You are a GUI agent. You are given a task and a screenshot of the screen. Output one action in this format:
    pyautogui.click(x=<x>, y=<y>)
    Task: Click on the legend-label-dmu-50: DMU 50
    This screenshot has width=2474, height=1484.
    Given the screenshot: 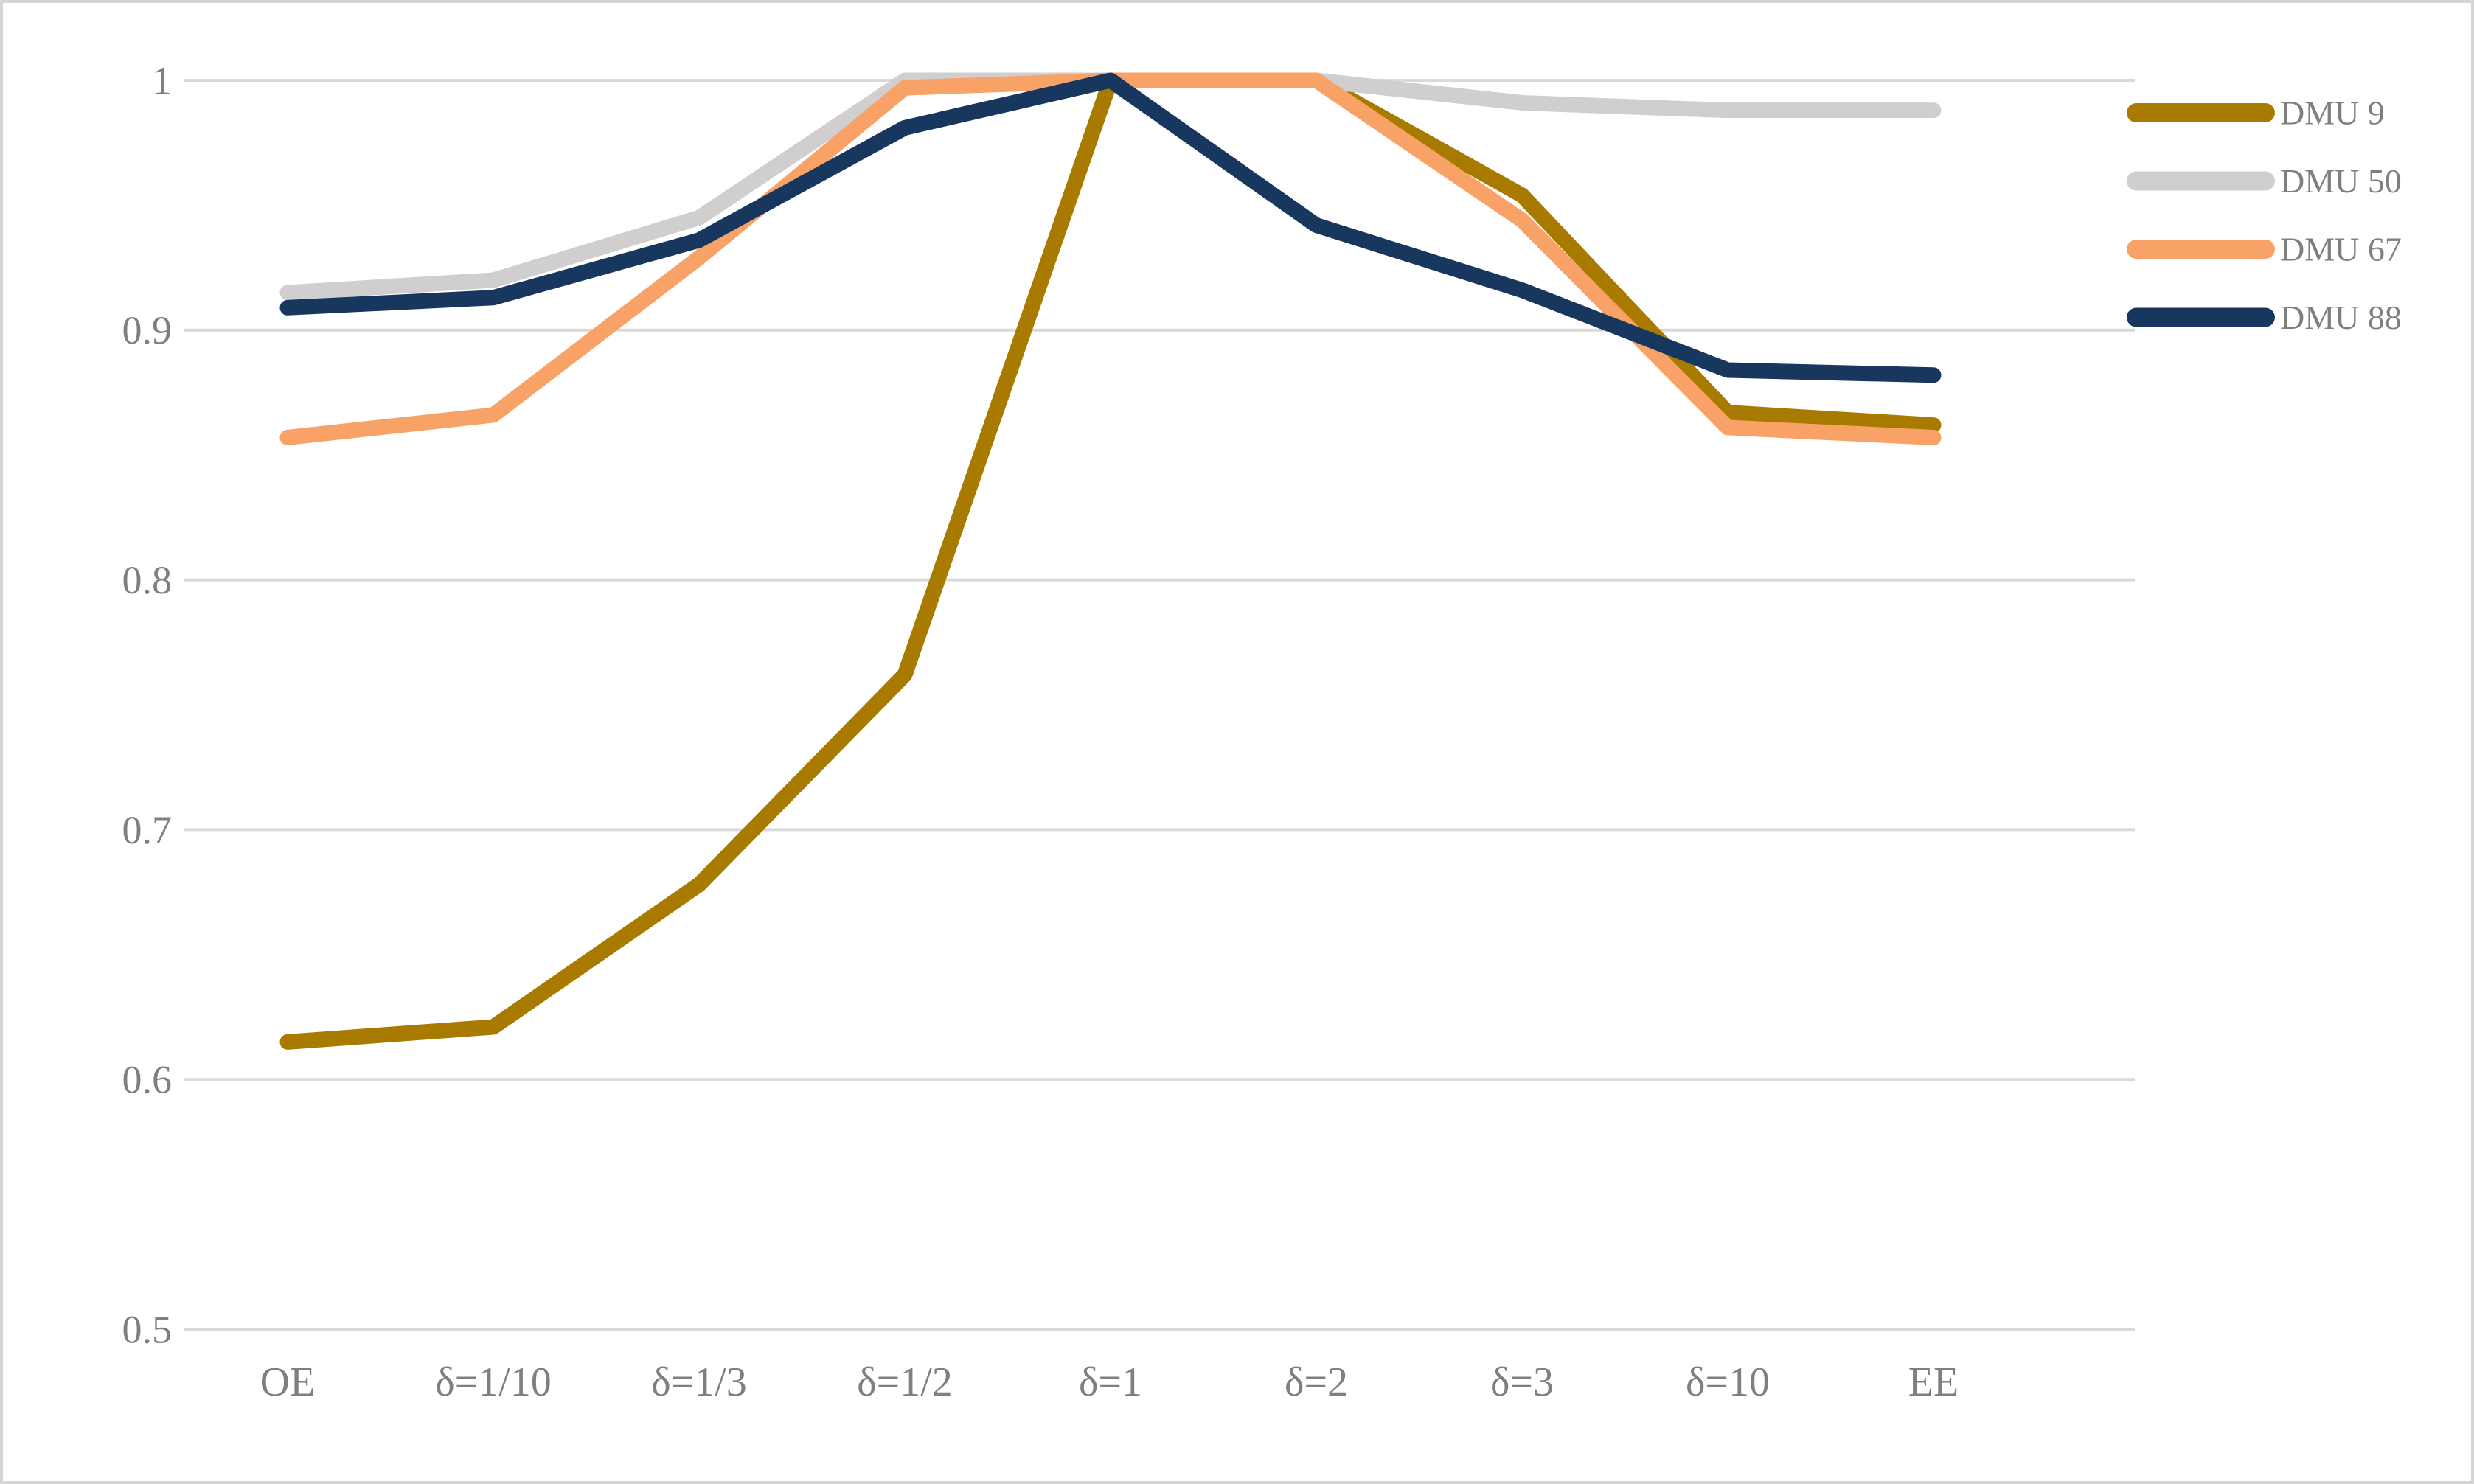 What is the action you would take?
    pyautogui.click(x=2341, y=181)
    